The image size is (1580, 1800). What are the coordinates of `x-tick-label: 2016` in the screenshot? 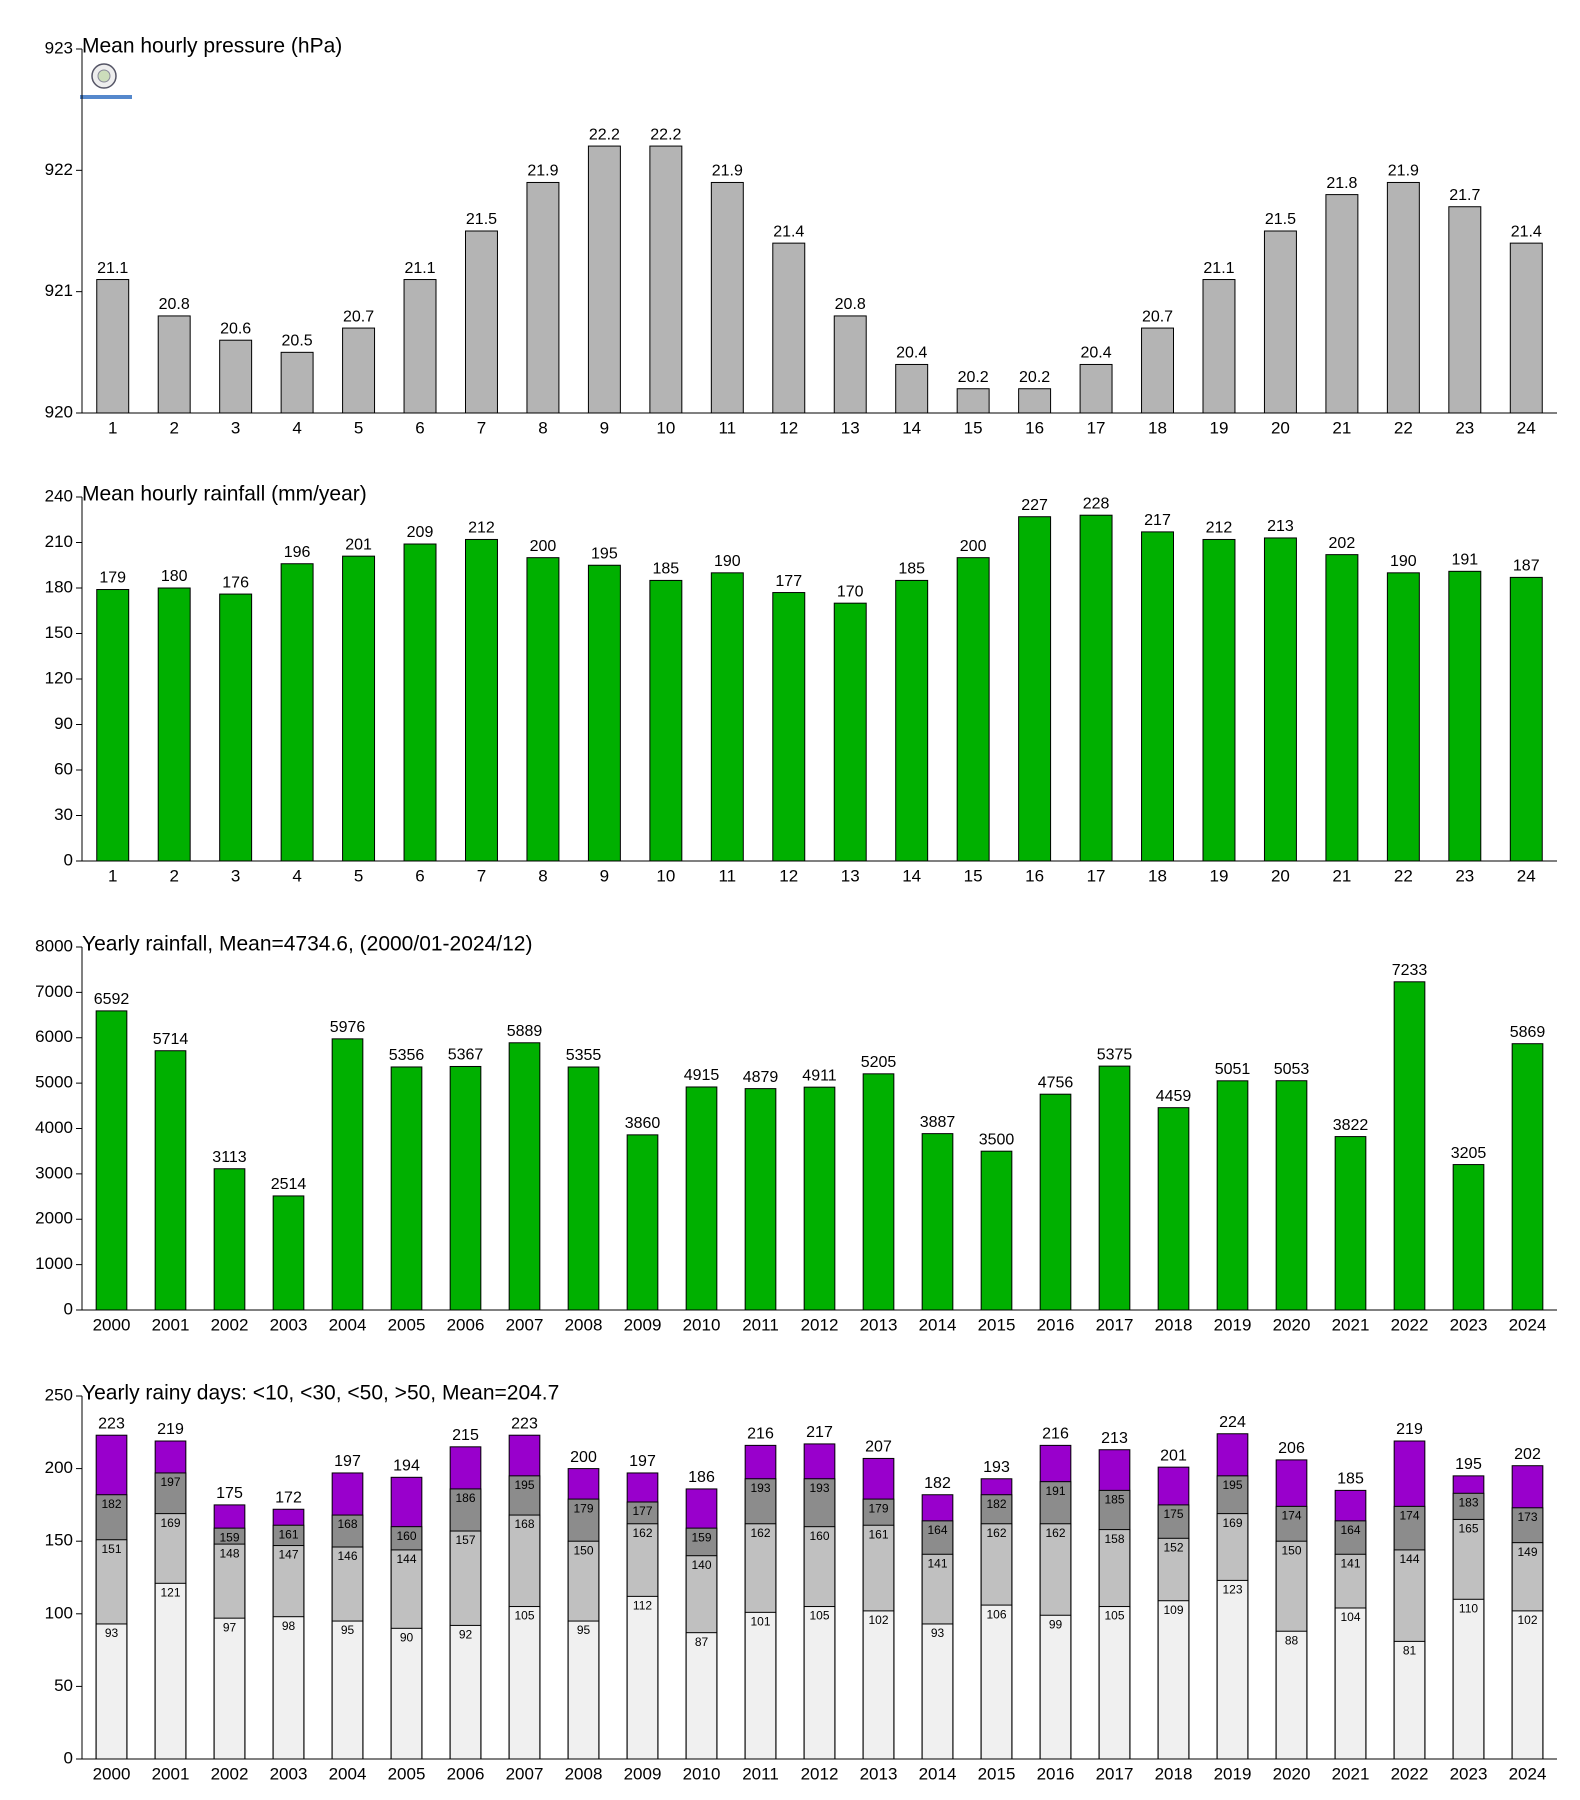 It's located at (1056, 1773).